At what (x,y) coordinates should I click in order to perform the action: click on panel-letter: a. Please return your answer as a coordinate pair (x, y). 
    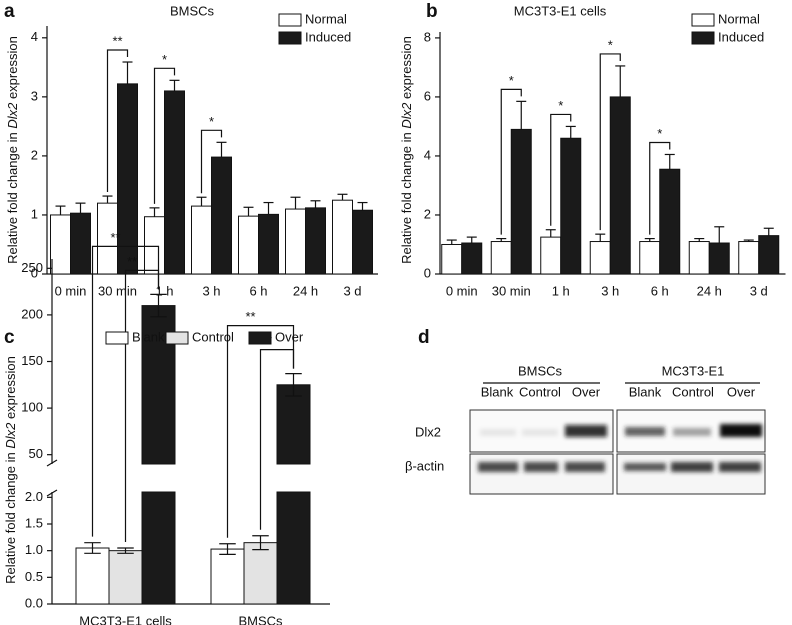
    Looking at the image, I should click on (9, 11).